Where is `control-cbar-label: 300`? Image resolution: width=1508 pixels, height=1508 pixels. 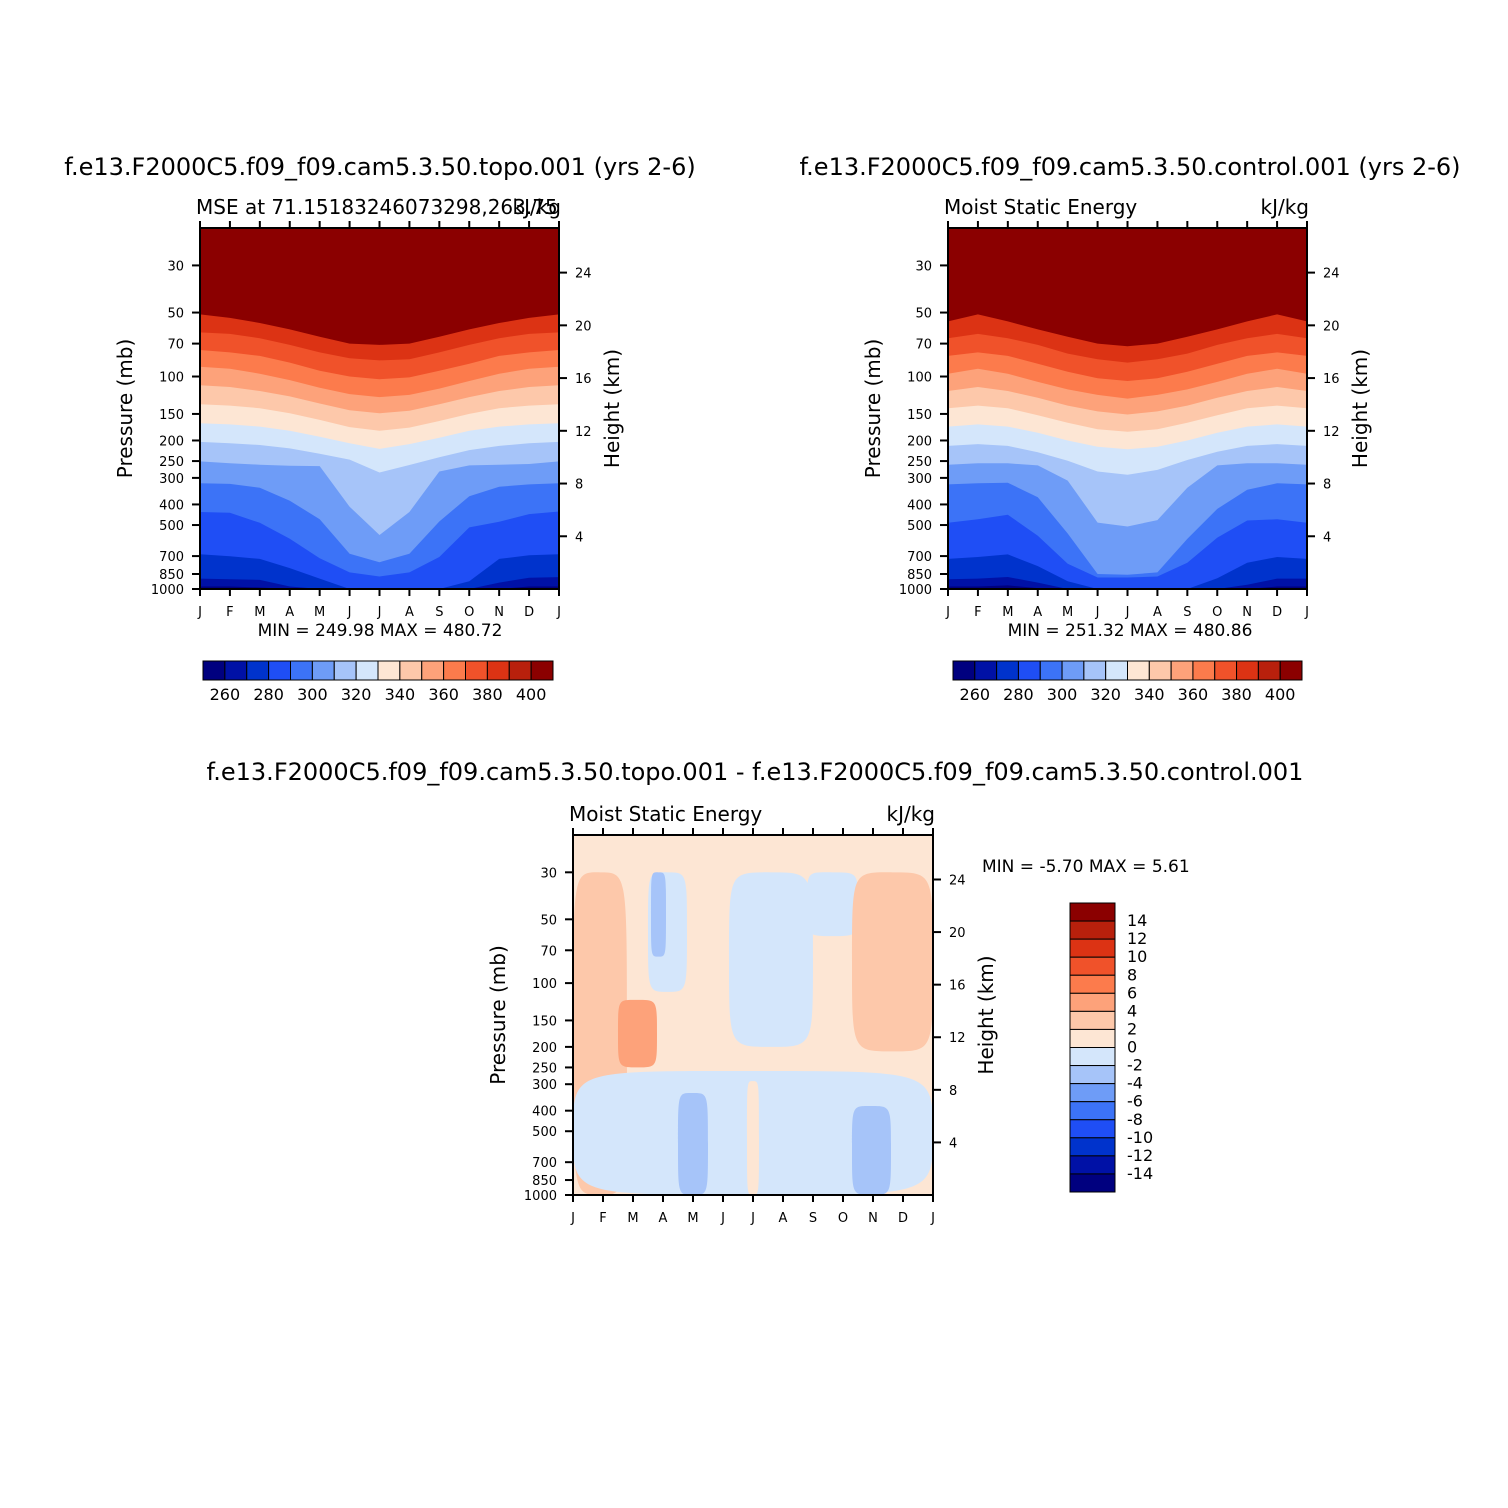
control-cbar-label: 300 is located at coordinates (1062, 694).